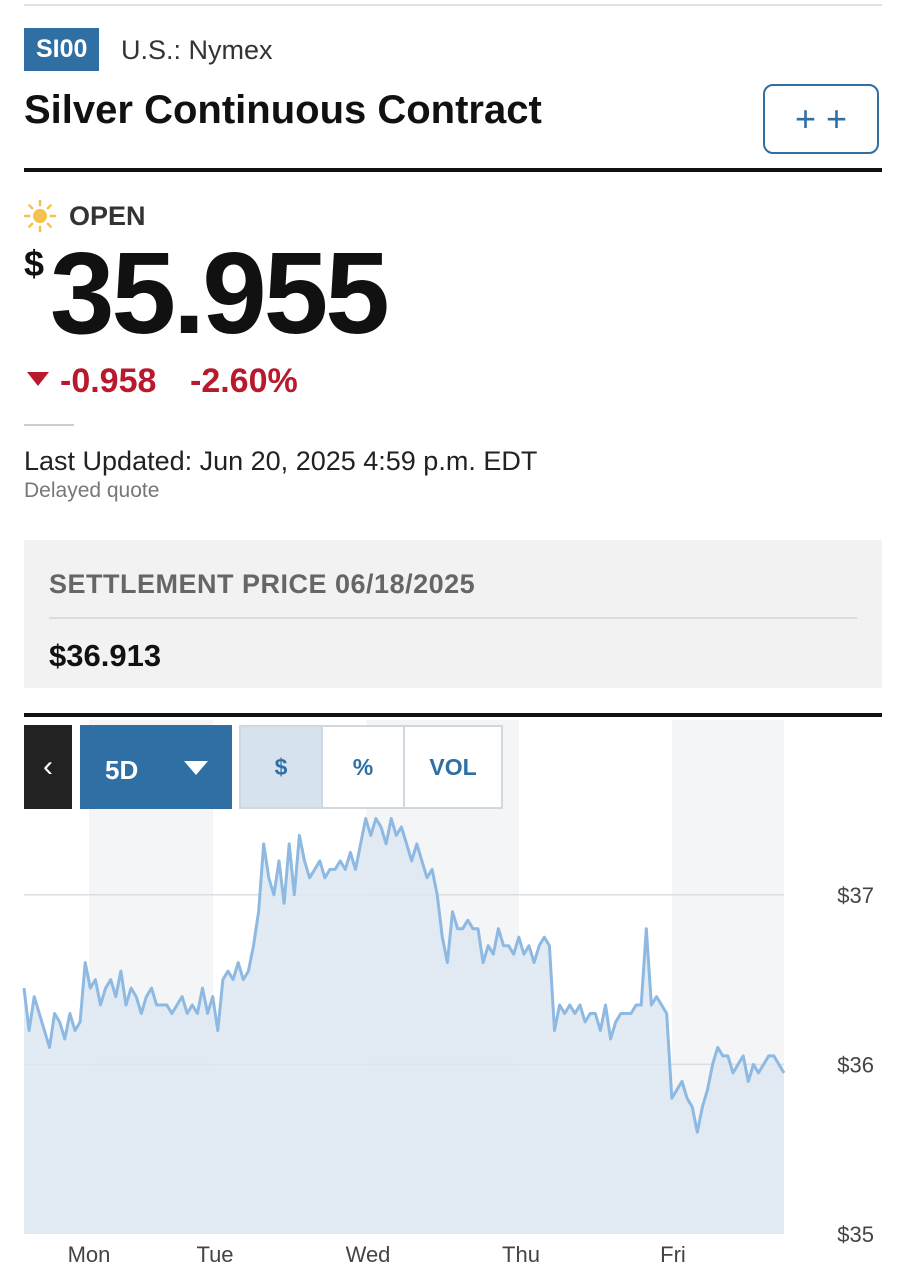 This screenshot has height=1280, width=906. What do you see at coordinates (364, 767) in the screenshot?
I see `mode-percent-button: %` at bounding box center [364, 767].